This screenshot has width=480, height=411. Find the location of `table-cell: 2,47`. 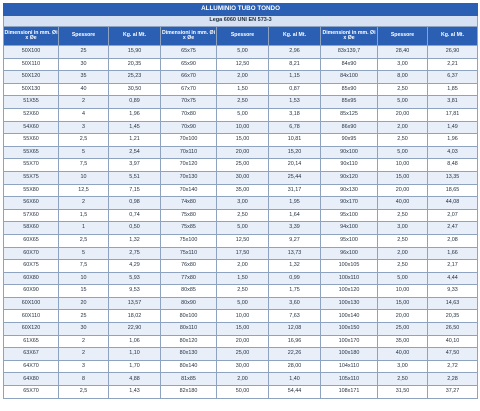

table-cell: 2,47 is located at coordinates (452, 228).